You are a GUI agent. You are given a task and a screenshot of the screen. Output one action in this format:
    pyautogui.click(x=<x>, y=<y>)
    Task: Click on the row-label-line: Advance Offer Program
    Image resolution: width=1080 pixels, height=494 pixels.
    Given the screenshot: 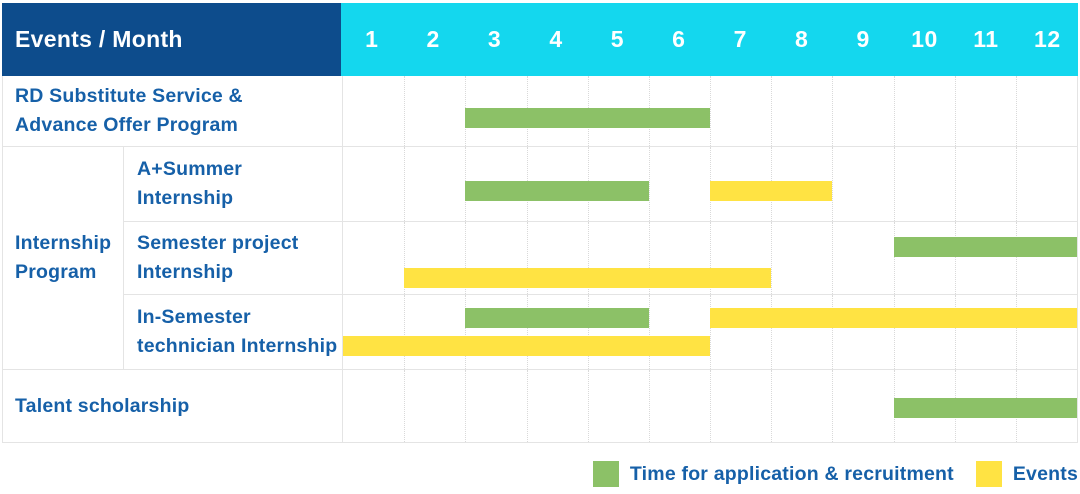 What is the action you would take?
    pyautogui.click(x=127, y=125)
    